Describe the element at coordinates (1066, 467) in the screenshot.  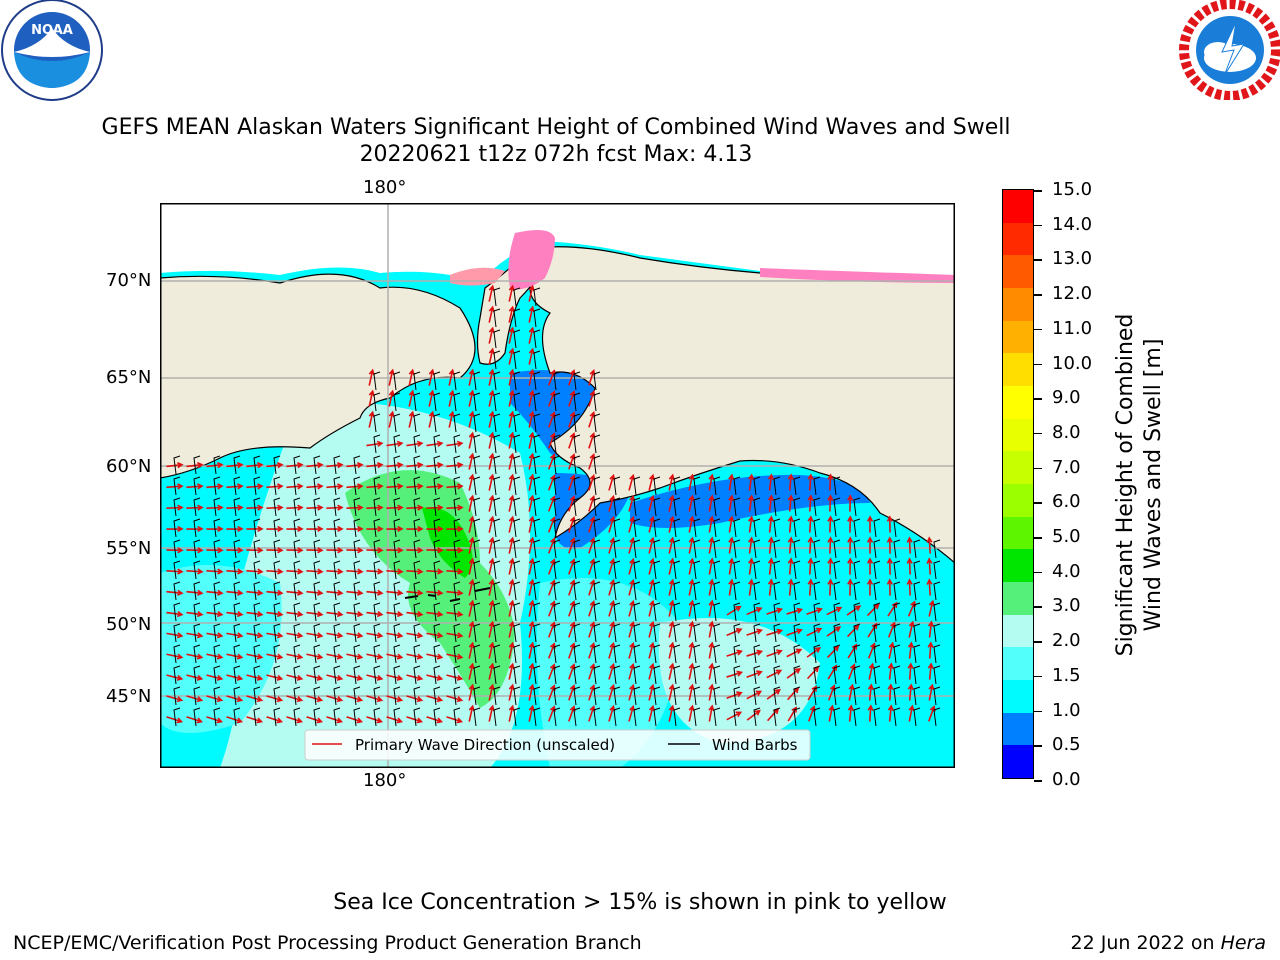
I see `colorbar-tick-label: 7.0` at that location.